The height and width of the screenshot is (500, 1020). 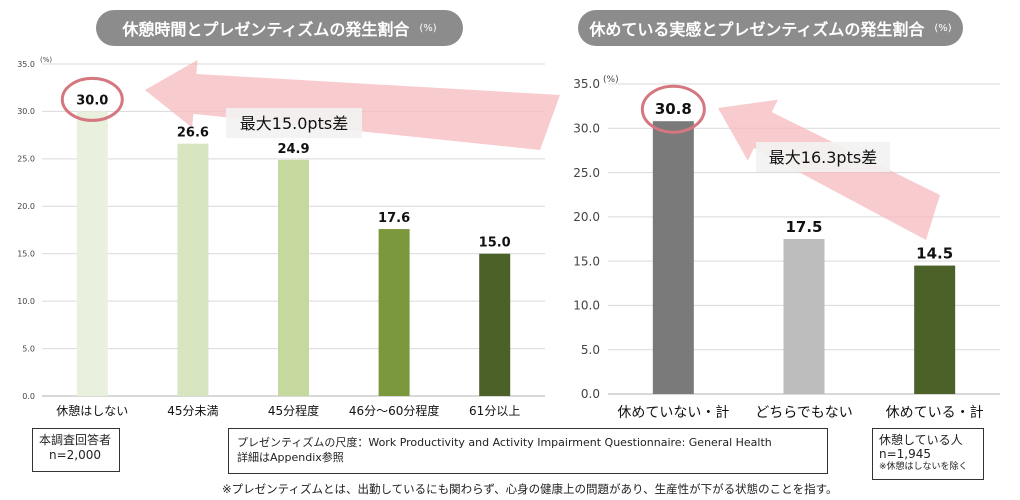 What do you see at coordinates (26, 64) in the screenshot?
I see `left-y-tick-label: 35.0` at bounding box center [26, 64].